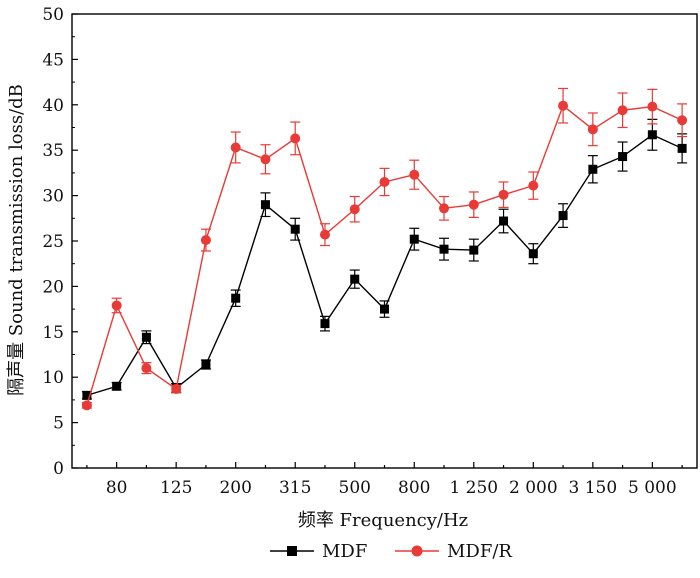 This screenshot has height=578, width=700. I want to click on y-tick-label: 10, so click(53, 378).